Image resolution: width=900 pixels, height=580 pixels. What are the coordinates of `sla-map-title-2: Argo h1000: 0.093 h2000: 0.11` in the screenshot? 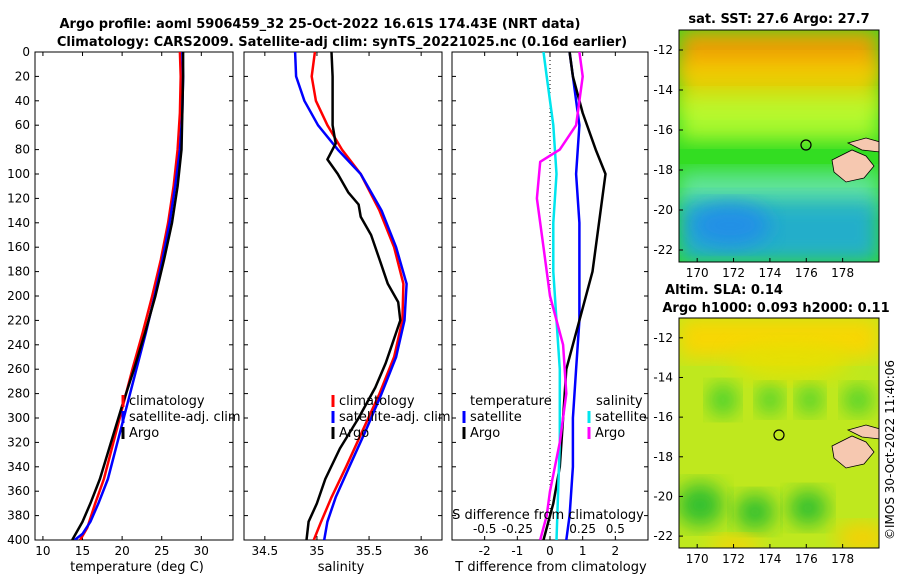 It's located at (775, 308).